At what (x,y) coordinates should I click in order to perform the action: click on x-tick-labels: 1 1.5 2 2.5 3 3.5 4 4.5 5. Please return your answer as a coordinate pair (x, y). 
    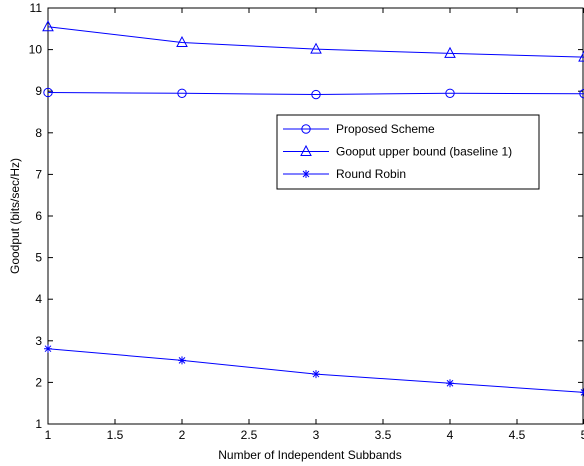
    Looking at the image, I should click on (314, 435).